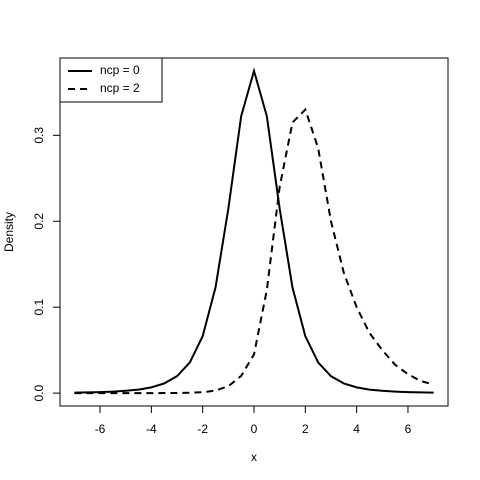  I want to click on x-tick-label: 4, so click(356, 429).